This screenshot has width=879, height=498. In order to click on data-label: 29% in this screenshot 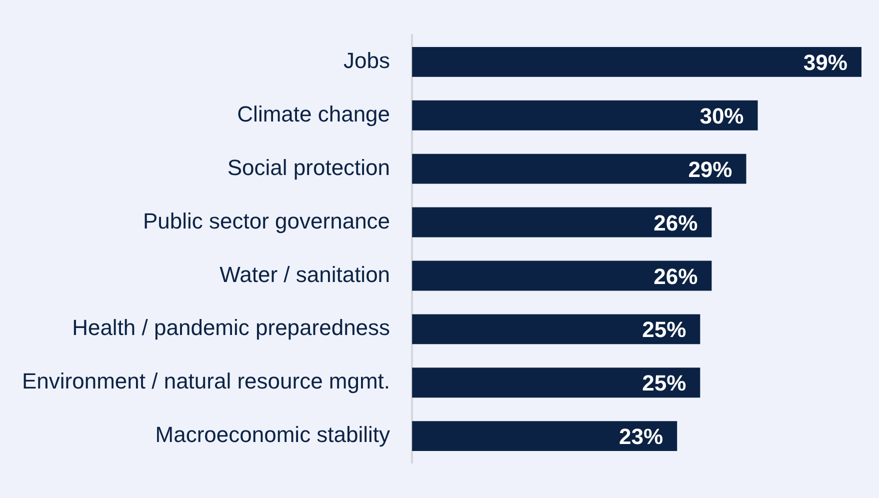, I will do `click(710, 169)`.